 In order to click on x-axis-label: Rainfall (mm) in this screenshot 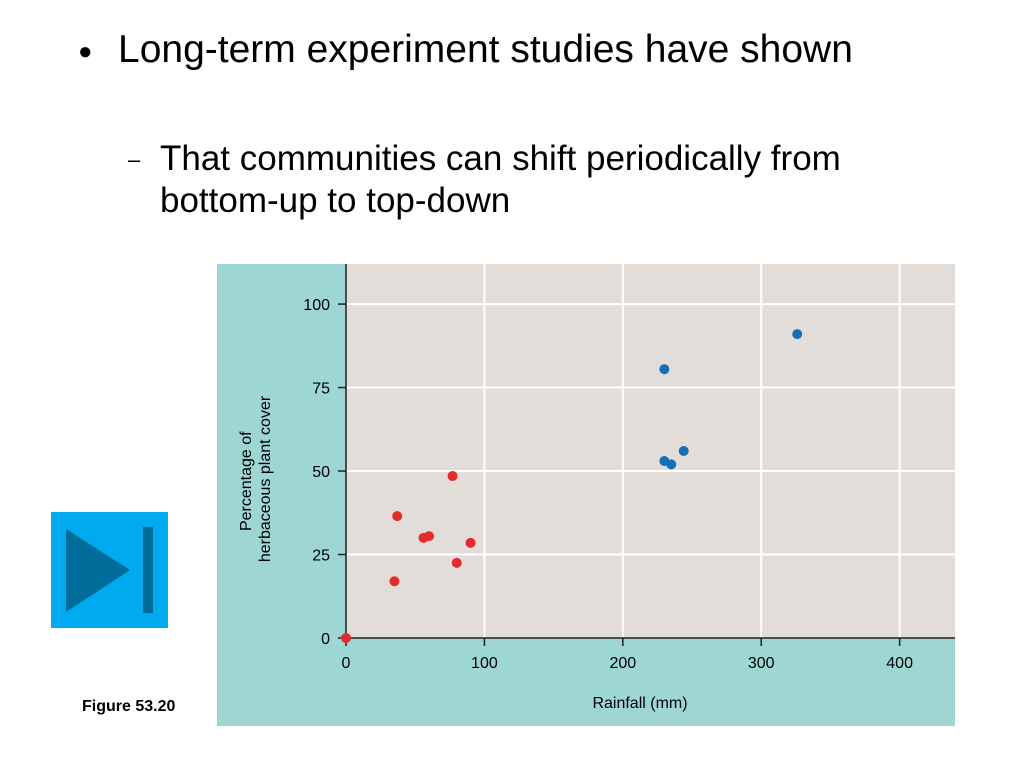, I will do `click(639, 703)`.